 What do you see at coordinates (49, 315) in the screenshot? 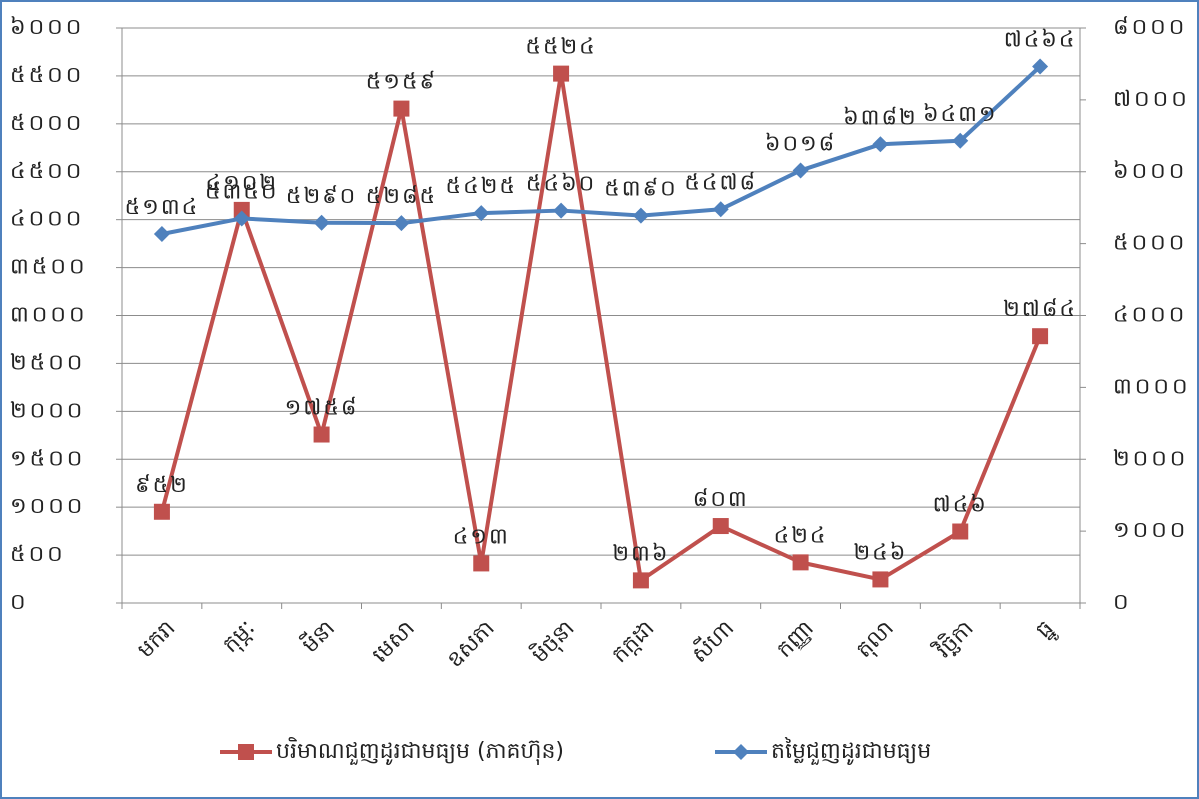
I see `y-tick-label: ៣០០០` at bounding box center [49, 315].